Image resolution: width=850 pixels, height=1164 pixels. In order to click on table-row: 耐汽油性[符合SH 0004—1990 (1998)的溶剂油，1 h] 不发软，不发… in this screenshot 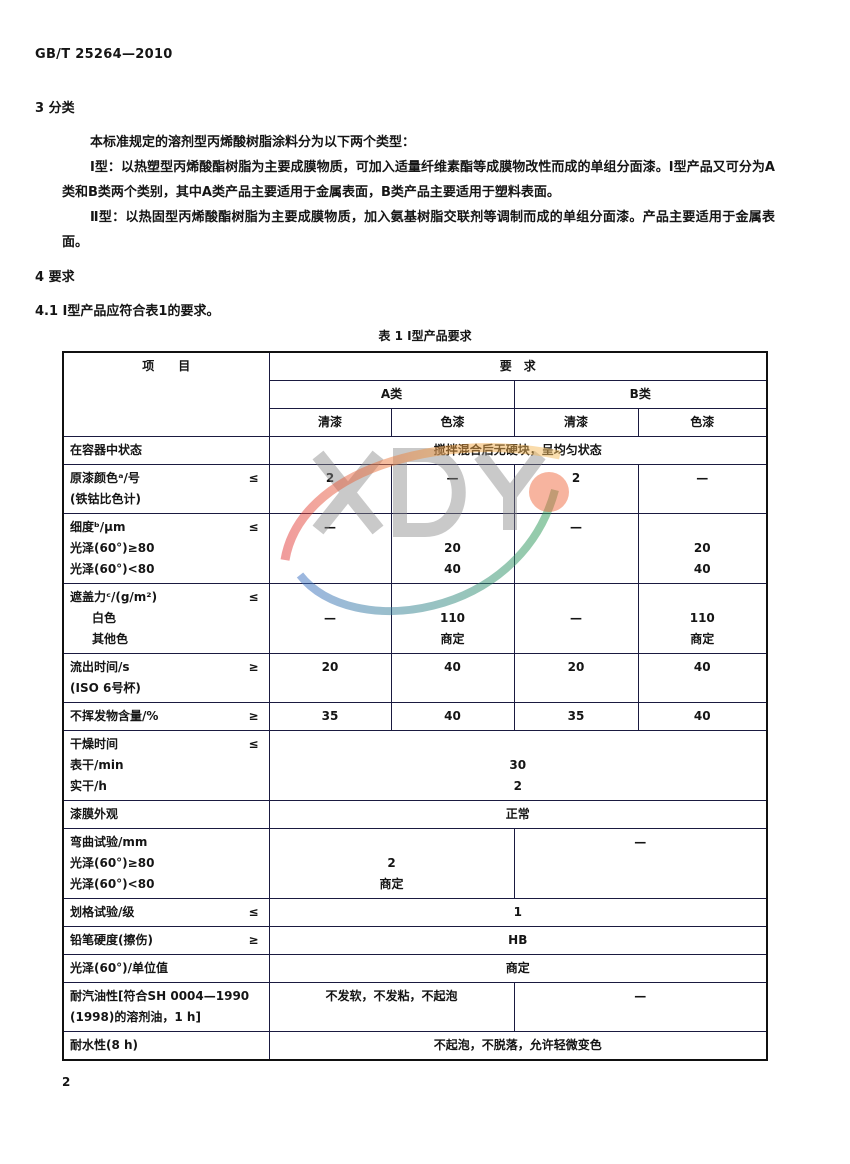, I will do `click(415, 1007)`.